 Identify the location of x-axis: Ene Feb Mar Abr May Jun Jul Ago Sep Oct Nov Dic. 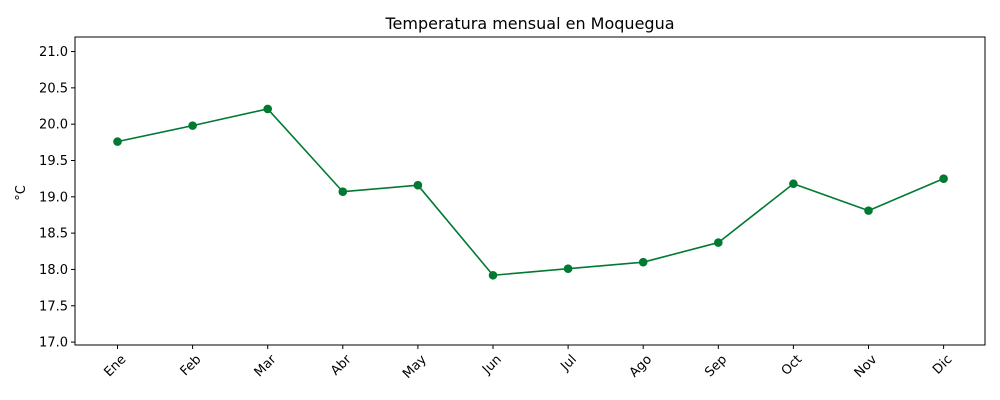
(528, 363).